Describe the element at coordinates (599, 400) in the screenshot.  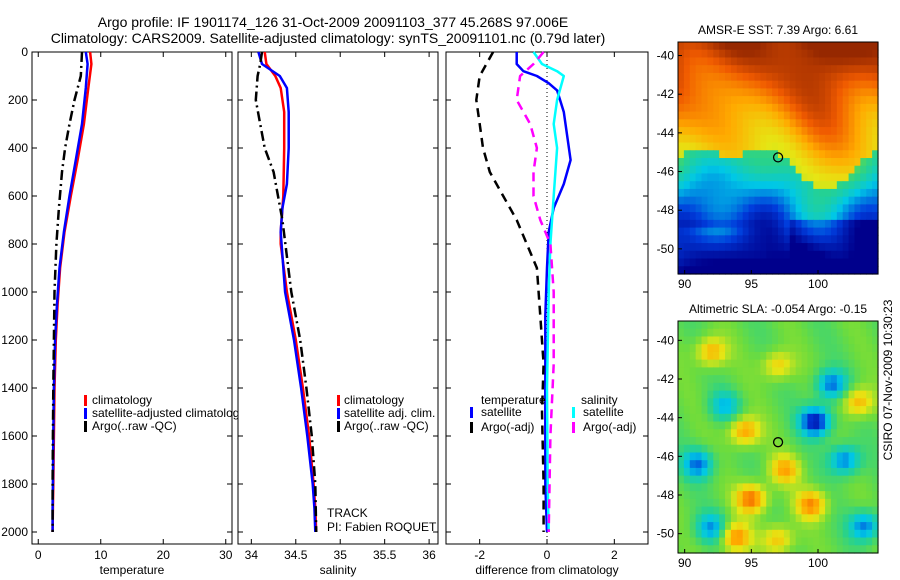
I see `legend-group-title: salinity` at that location.